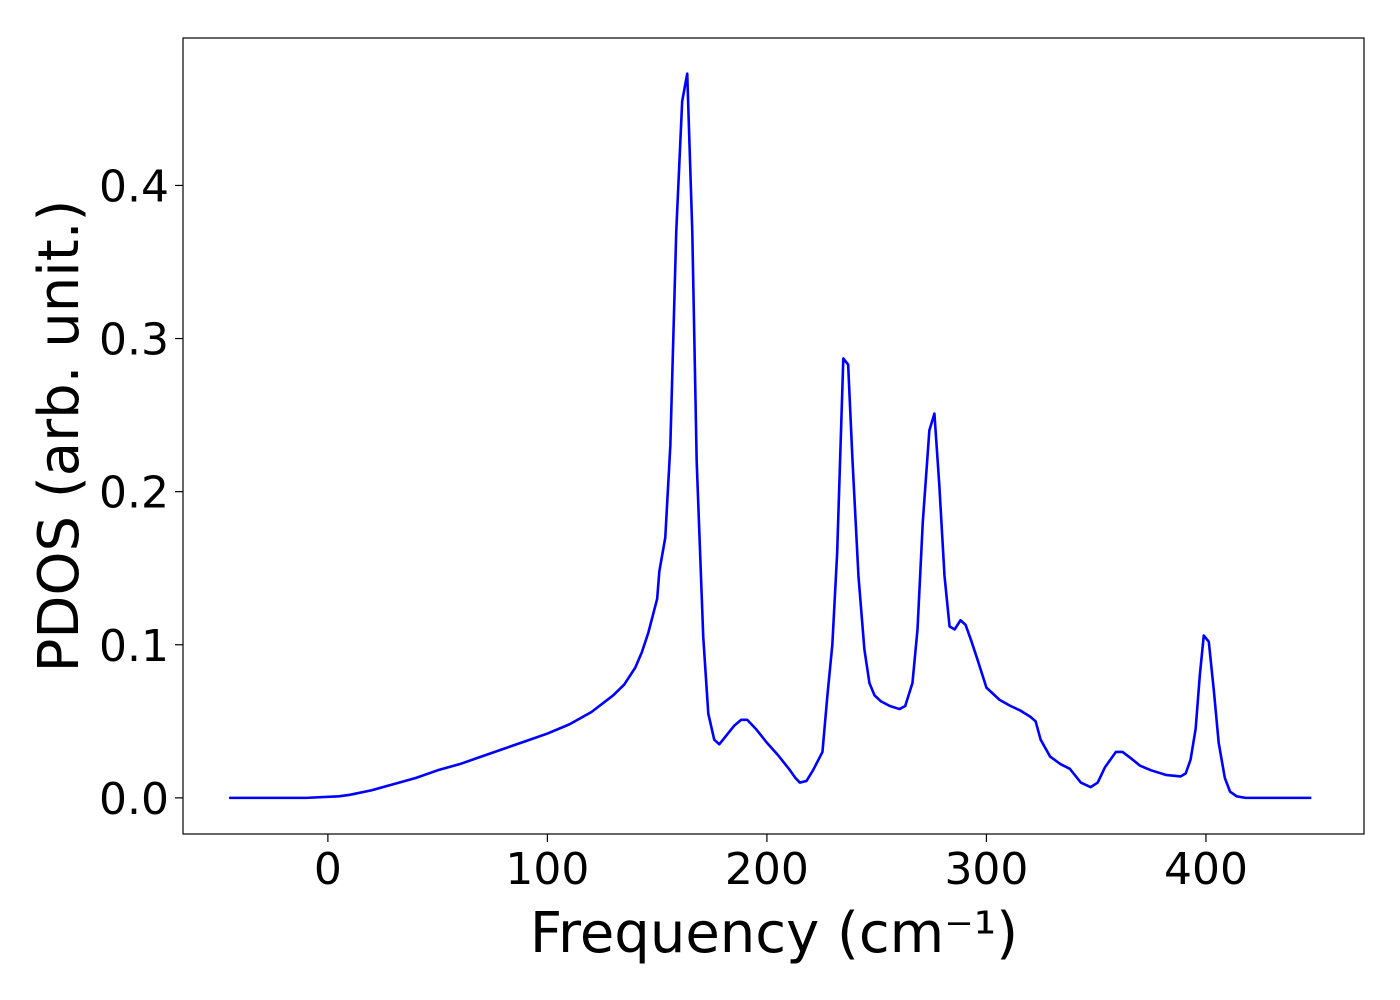  Describe the element at coordinates (134, 799) in the screenshot. I see `y-tick-label: 0.0` at that location.